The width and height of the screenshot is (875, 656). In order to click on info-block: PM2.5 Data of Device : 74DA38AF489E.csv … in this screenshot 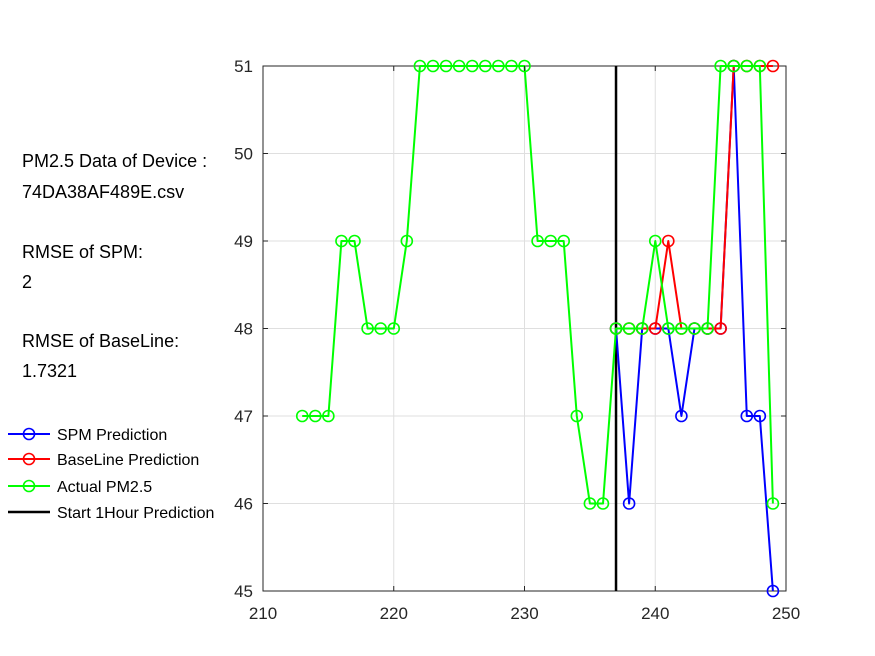, I will do `click(114, 266)`.